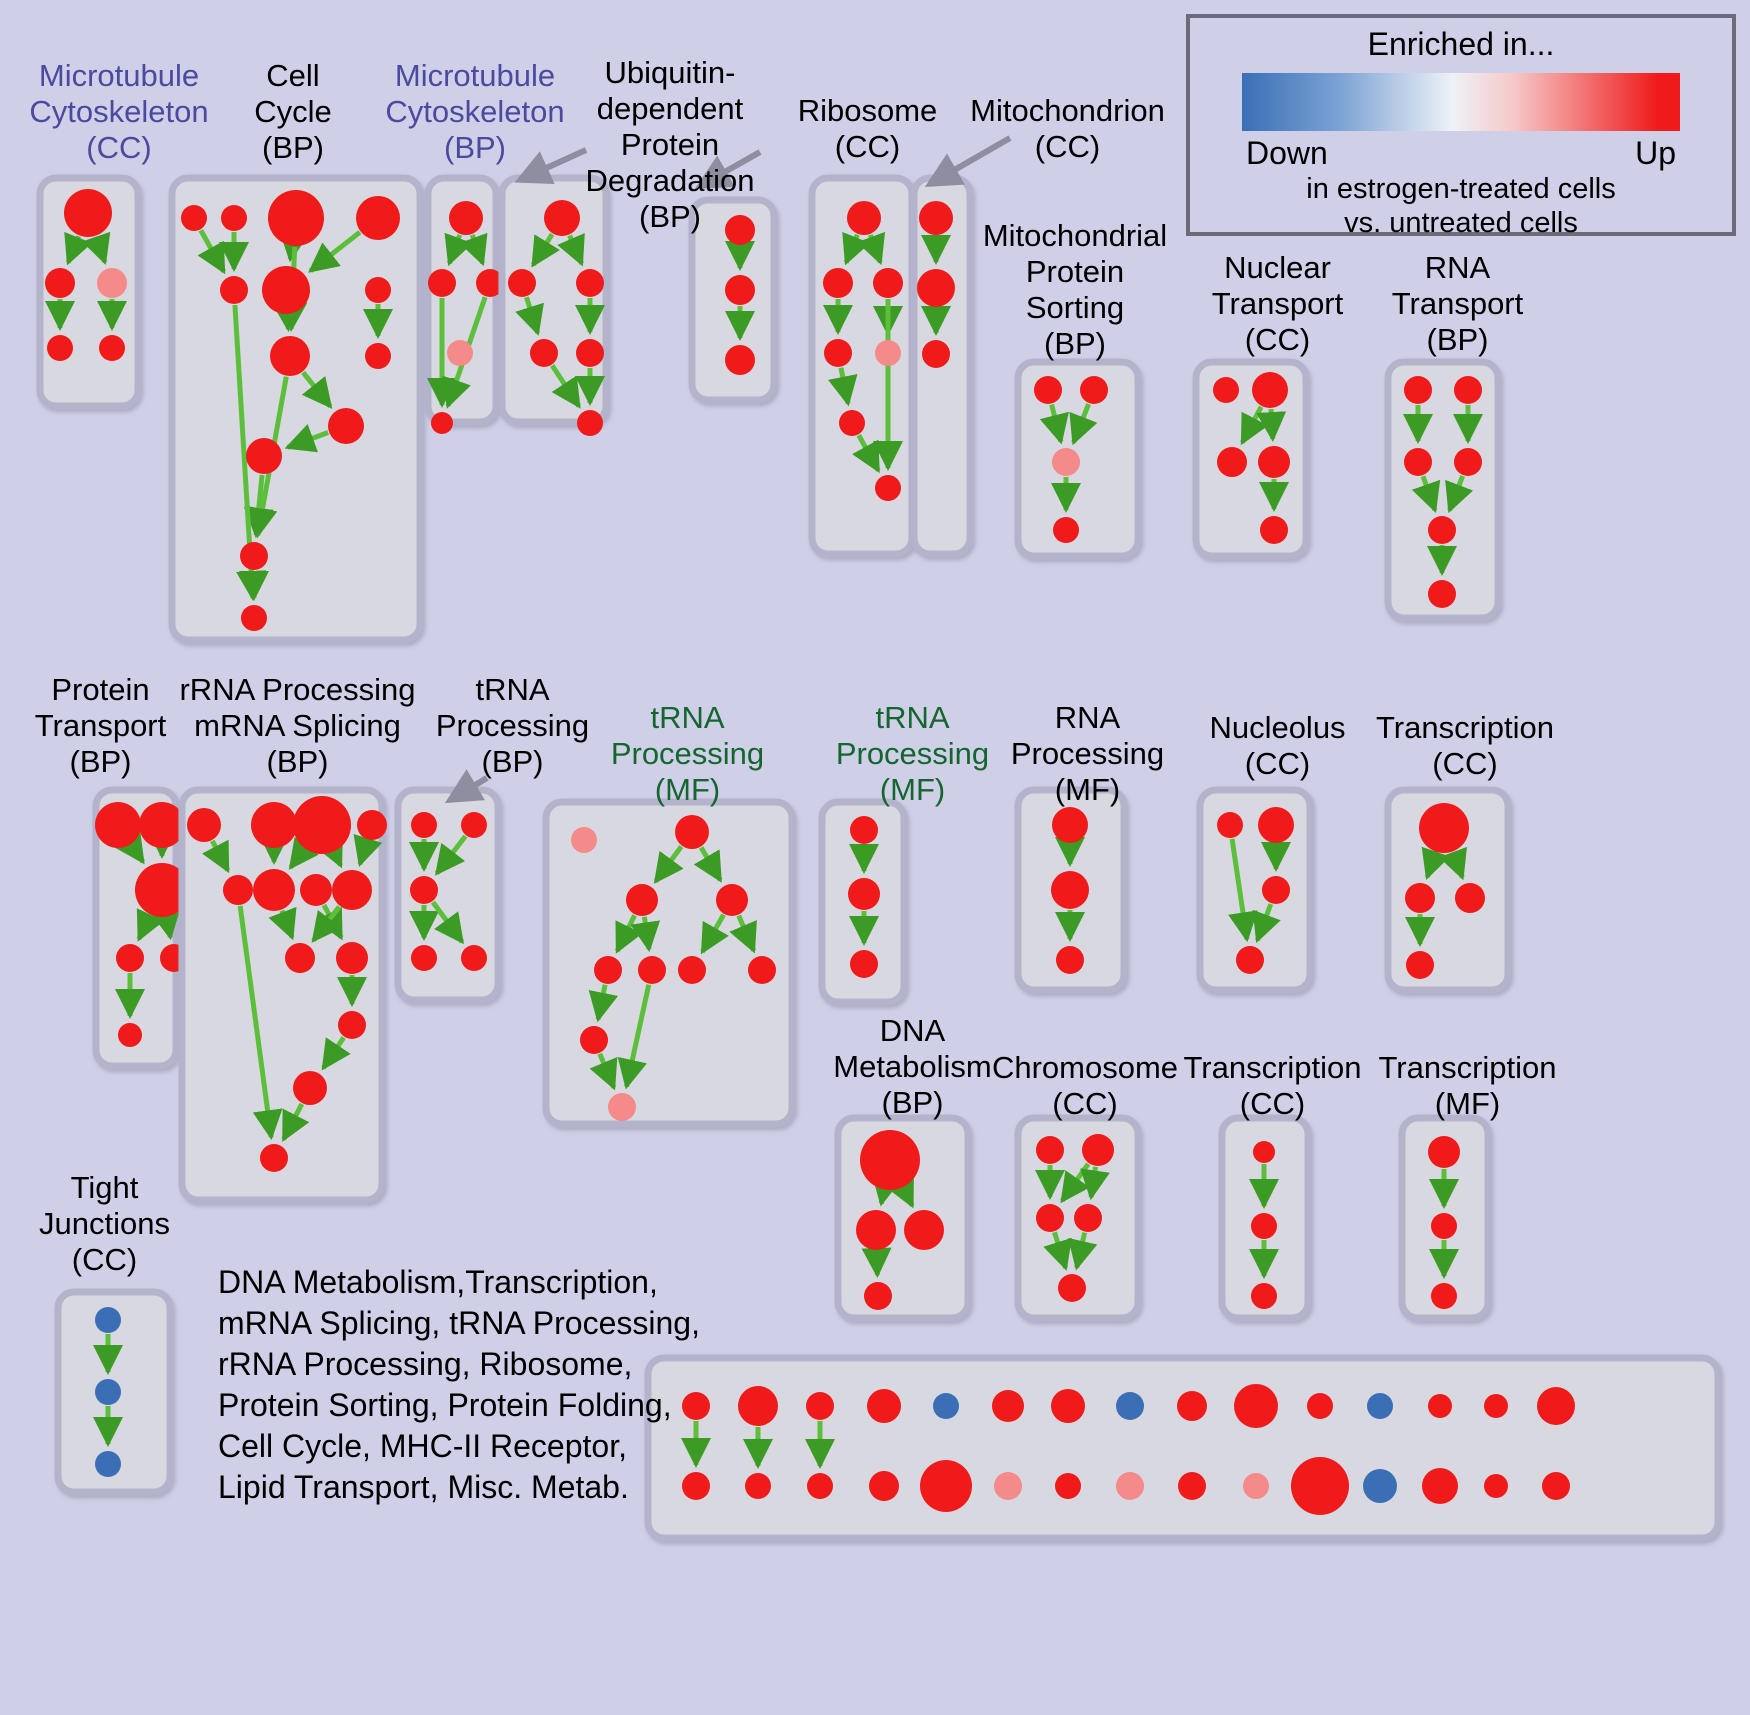  I want to click on cluster-box, so click(1183, 1448).